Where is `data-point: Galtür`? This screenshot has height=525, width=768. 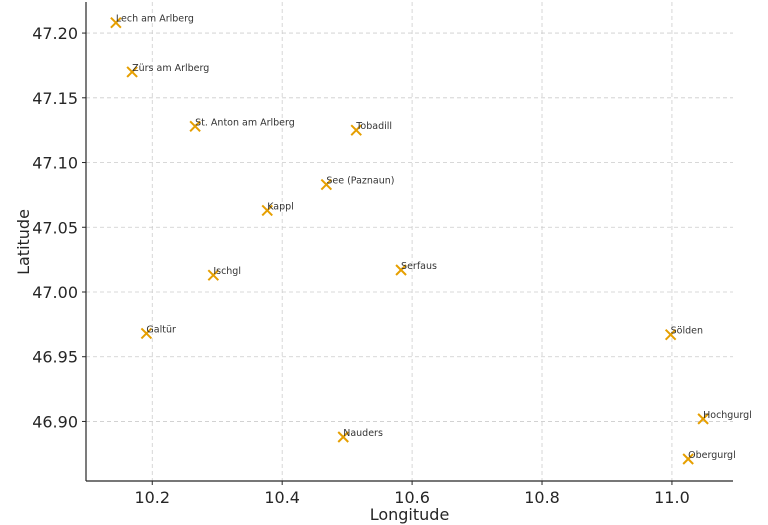
data-point: Galtür is located at coordinates (158, 332).